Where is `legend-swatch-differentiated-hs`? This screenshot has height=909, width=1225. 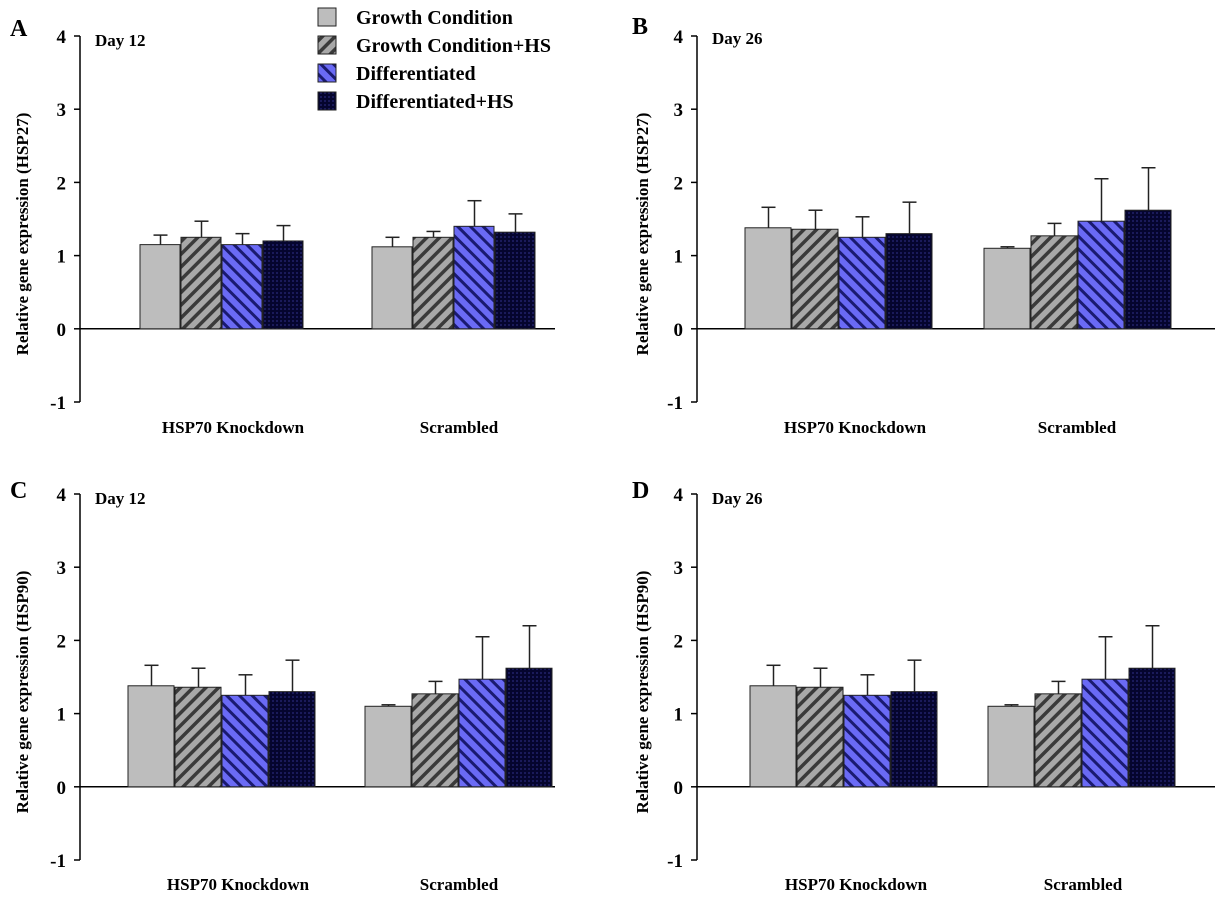 legend-swatch-differentiated-hs is located at coordinates (327, 101).